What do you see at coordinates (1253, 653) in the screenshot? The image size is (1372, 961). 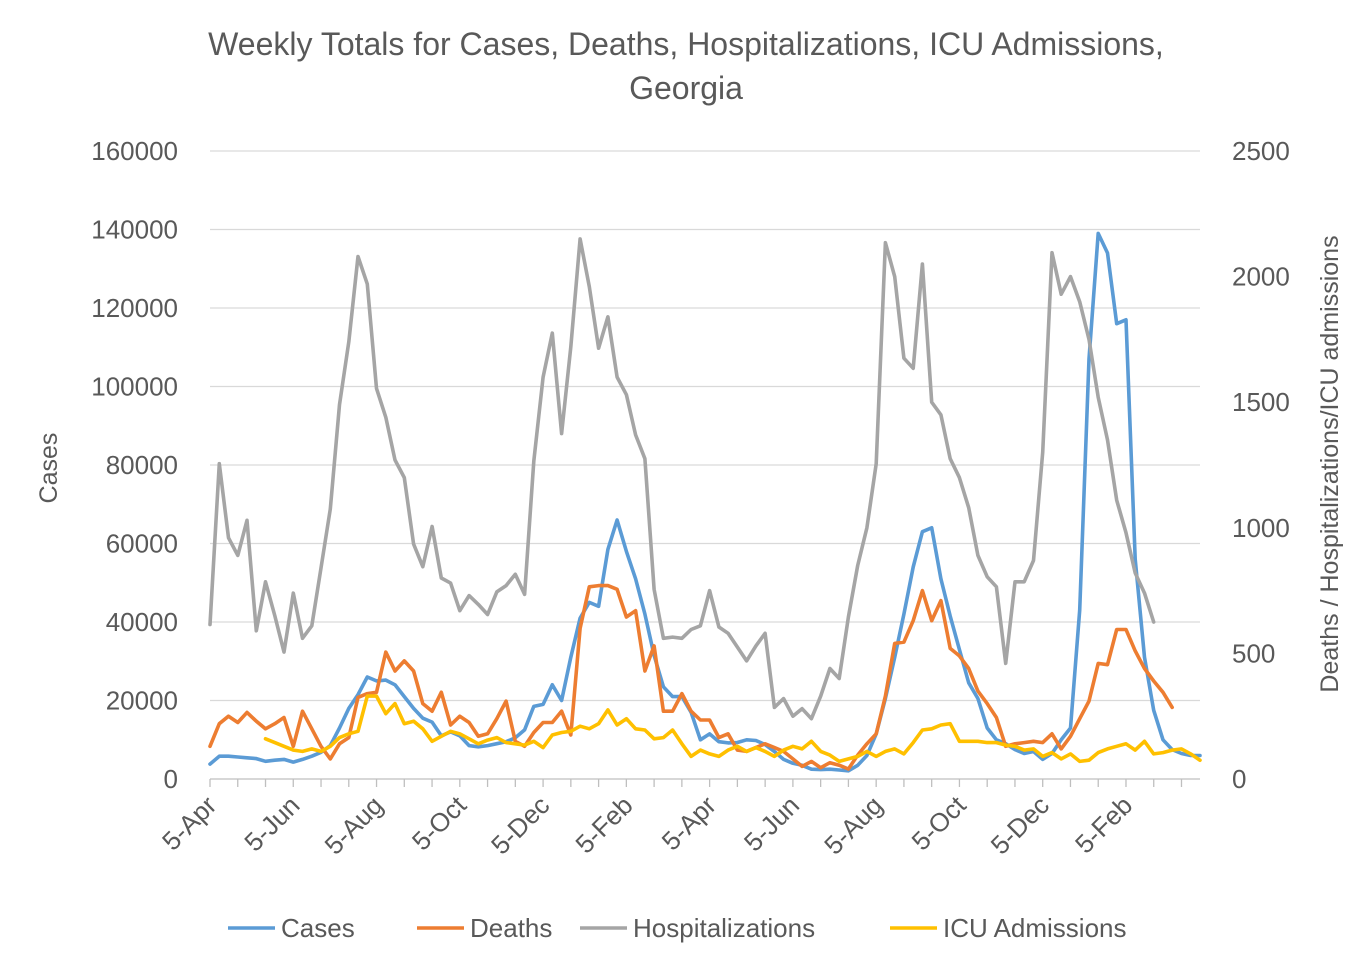 I see `right-tick-label: 500` at bounding box center [1253, 653].